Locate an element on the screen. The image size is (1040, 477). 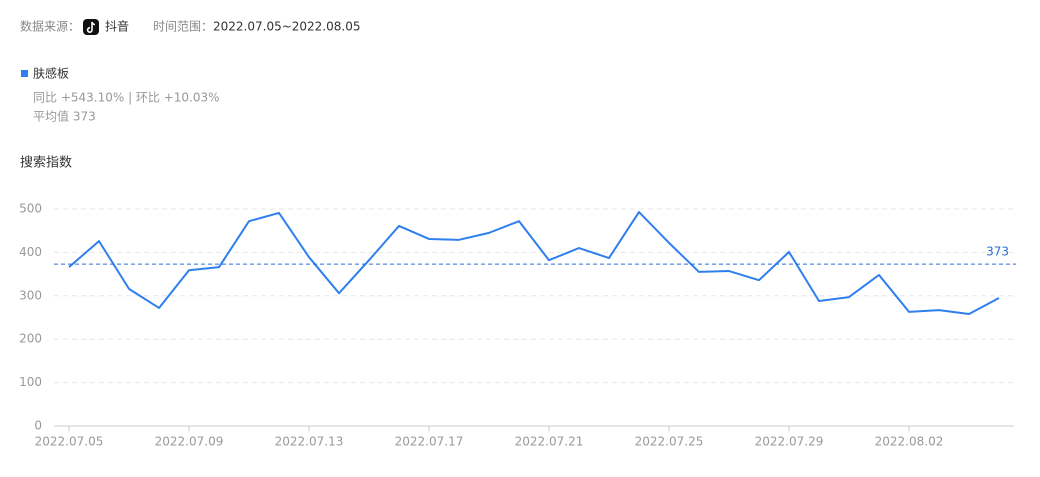
legend-label: 肤感板 is located at coordinates (51, 73).